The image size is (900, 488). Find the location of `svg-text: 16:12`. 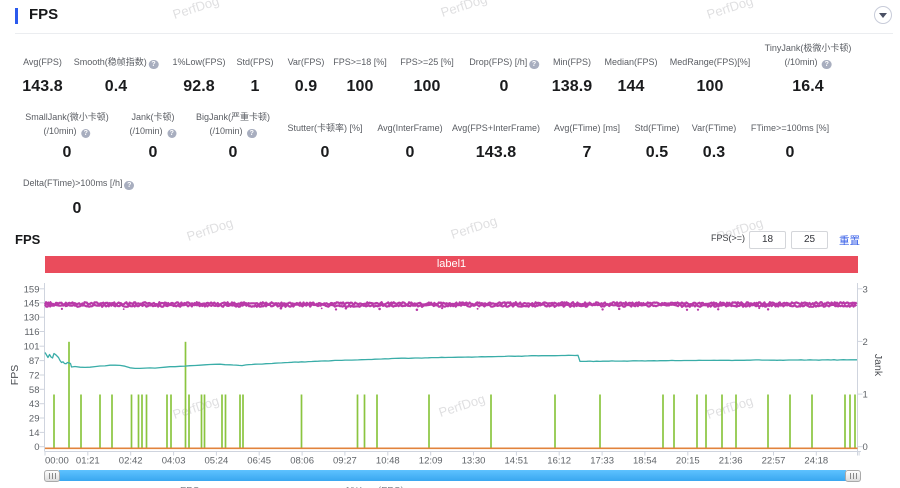

svg-text: 16:12 is located at coordinates (559, 461).